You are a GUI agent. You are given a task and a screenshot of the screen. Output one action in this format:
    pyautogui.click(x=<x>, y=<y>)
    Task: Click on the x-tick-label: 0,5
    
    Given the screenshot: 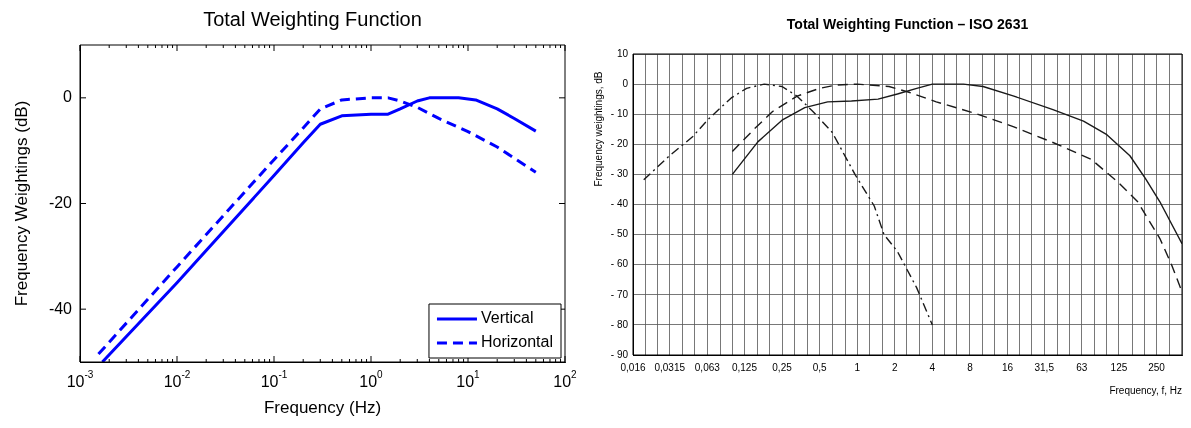 What is the action you would take?
    pyautogui.click(x=819, y=367)
    